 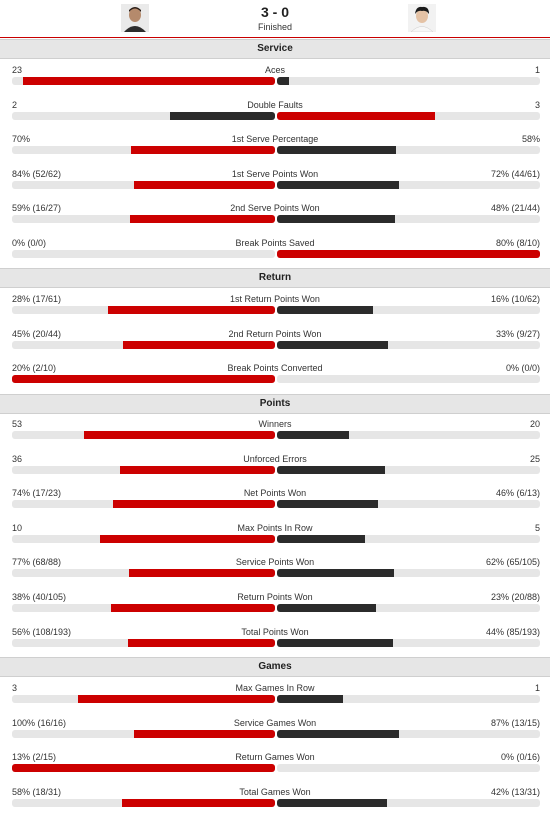 What do you see at coordinates (275, 368) in the screenshot?
I see `stat-label: Break Points Converted` at bounding box center [275, 368].